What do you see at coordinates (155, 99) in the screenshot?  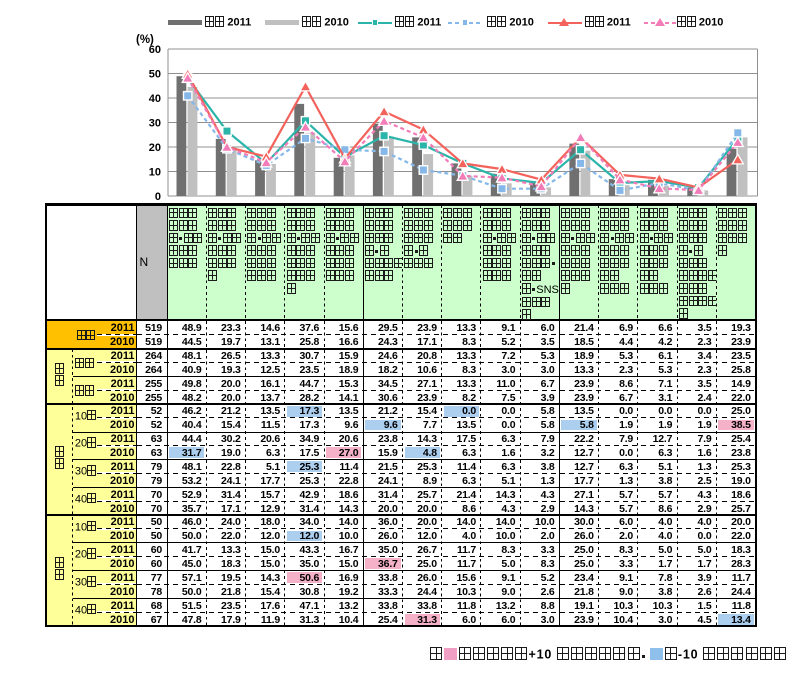 I see `svg-text: 40` at bounding box center [155, 99].